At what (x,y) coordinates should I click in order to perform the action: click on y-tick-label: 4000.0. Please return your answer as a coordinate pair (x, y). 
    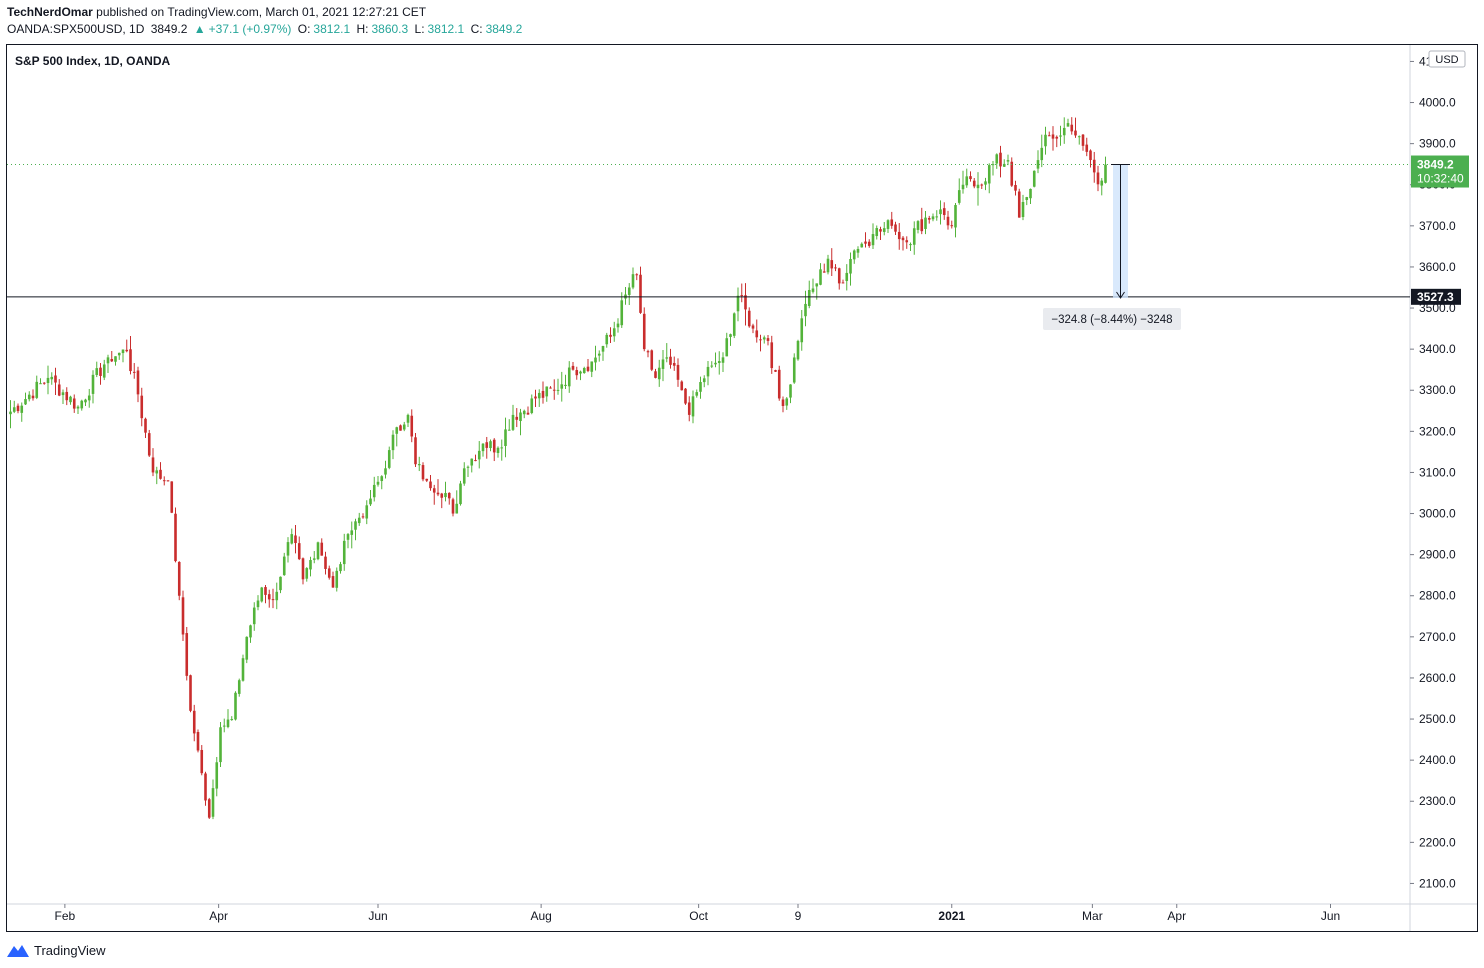
    Looking at the image, I should click on (1437, 103).